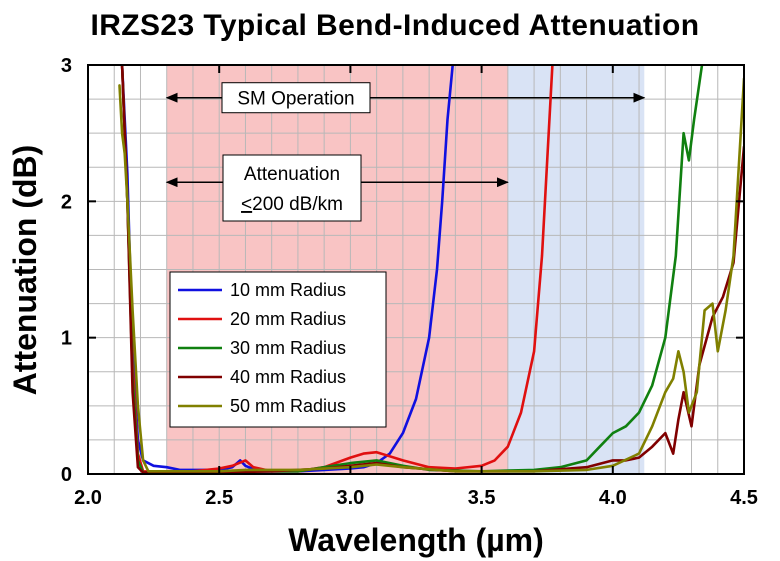  What do you see at coordinates (744, 498) in the screenshot?
I see `x-tick-label: 4.5` at bounding box center [744, 498].